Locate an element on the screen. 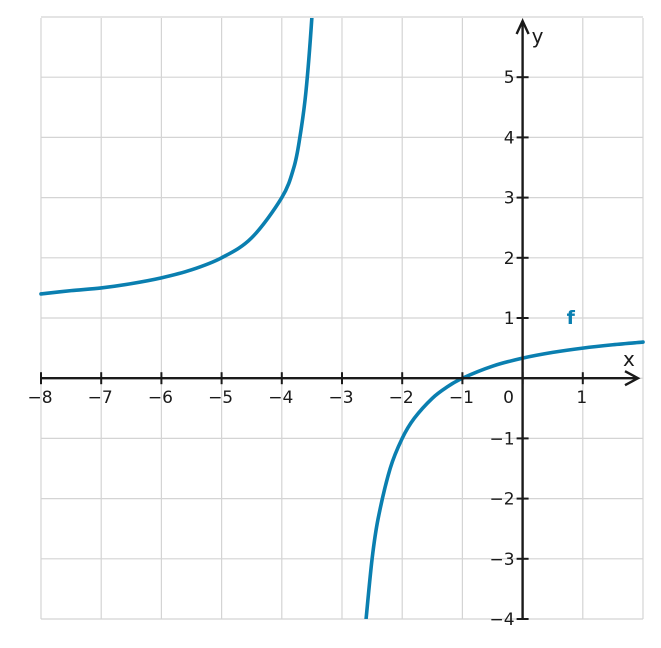 The image size is (661, 648). y-tick-label: 5 is located at coordinates (509, 78).